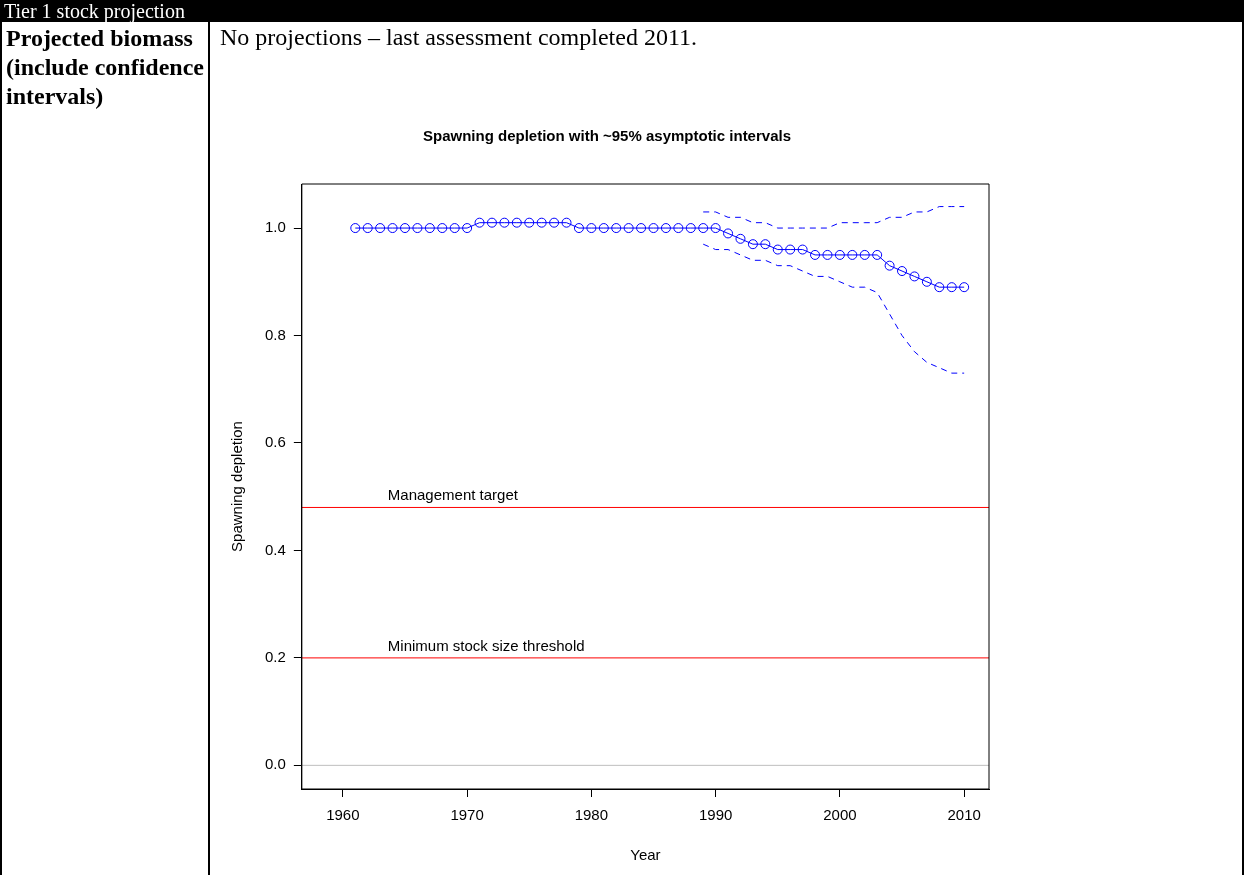 This screenshot has height=875, width=1244. Describe the element at coordinates (486, 645) in the screenshot. I see `ref-line-label: Minimum stock size threshold` at that location.